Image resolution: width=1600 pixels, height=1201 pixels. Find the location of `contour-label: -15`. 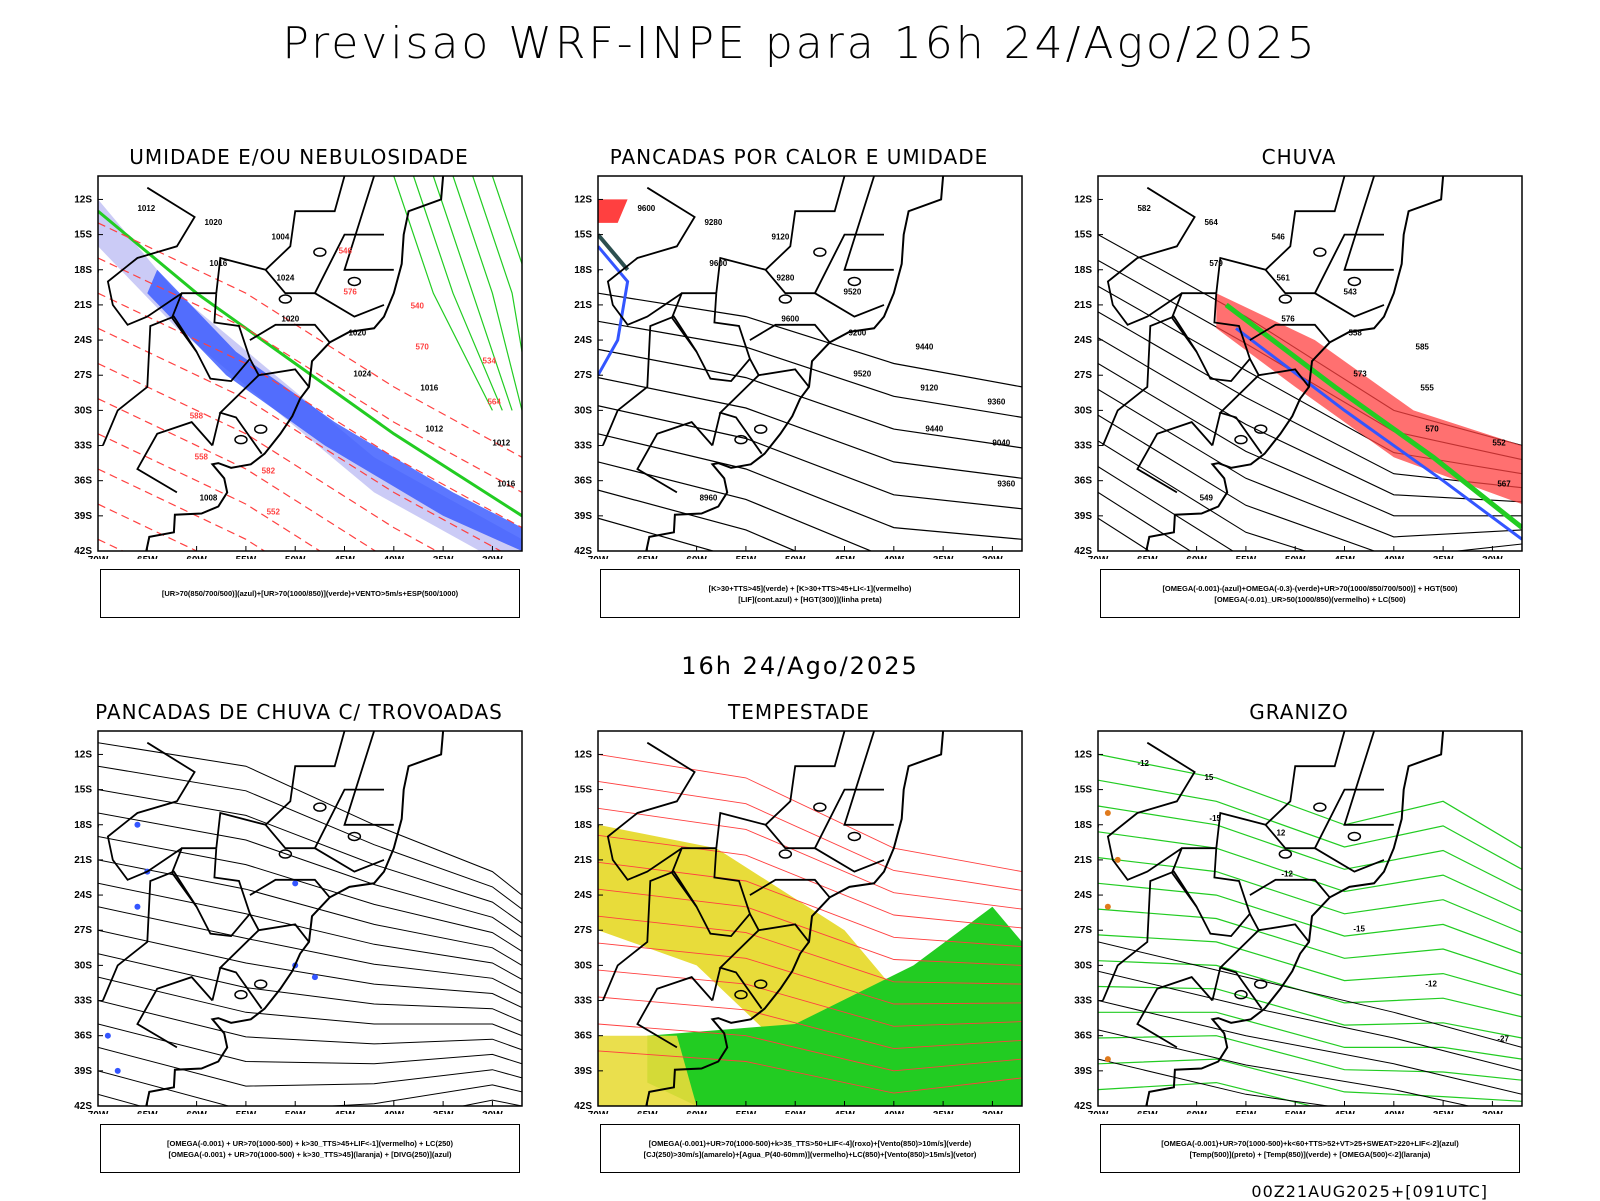

contour-label: -15 is located at coordinates (1215, 818).